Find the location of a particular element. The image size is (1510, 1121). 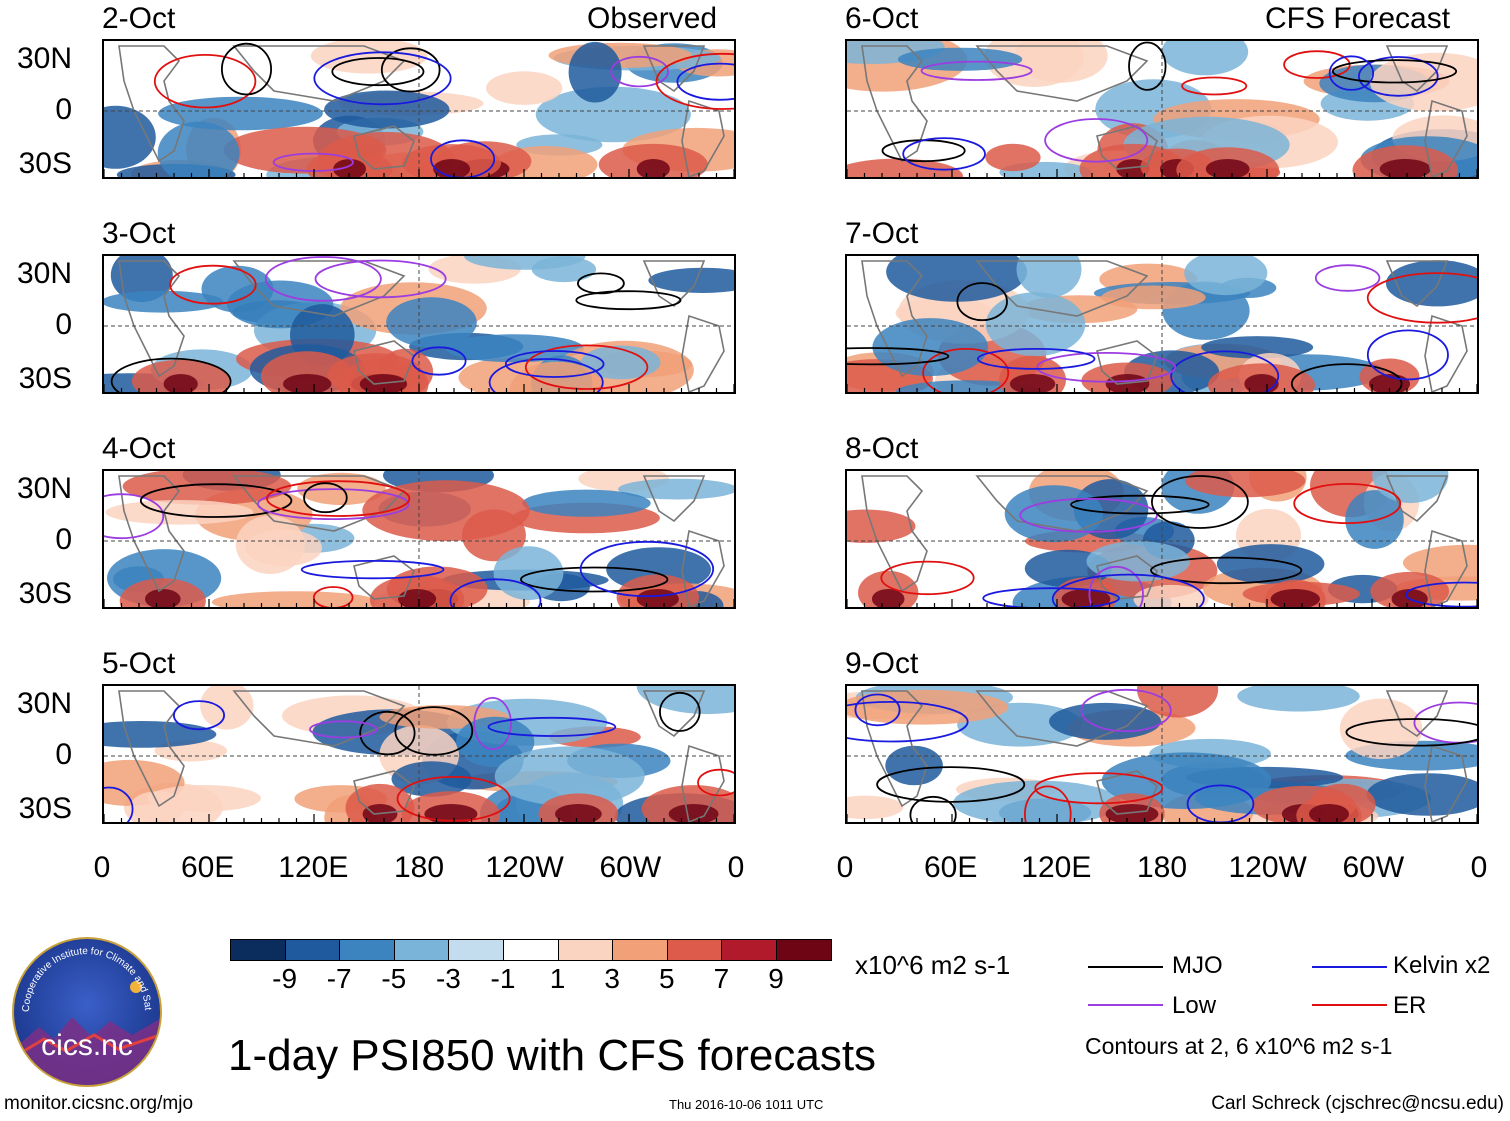

observed-header: Observed is located at coordinates (652, 18).